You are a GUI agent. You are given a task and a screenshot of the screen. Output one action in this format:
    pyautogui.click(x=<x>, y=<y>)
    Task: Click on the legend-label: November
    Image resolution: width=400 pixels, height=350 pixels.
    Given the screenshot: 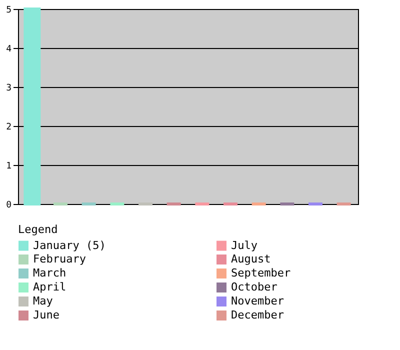 What is the action you would take?
    pyautogui.click(x=257, y=301)
    